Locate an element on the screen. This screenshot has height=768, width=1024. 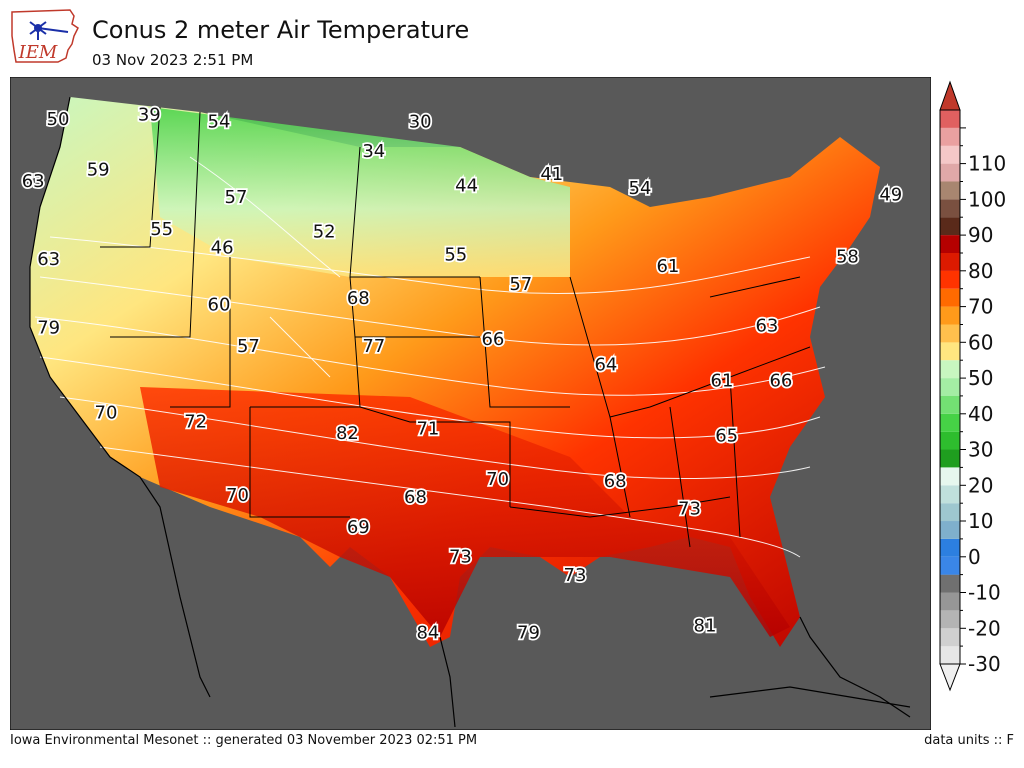
timestamp: 03 Nov 2023 2:51 PM is located at coordinates (173, 60).